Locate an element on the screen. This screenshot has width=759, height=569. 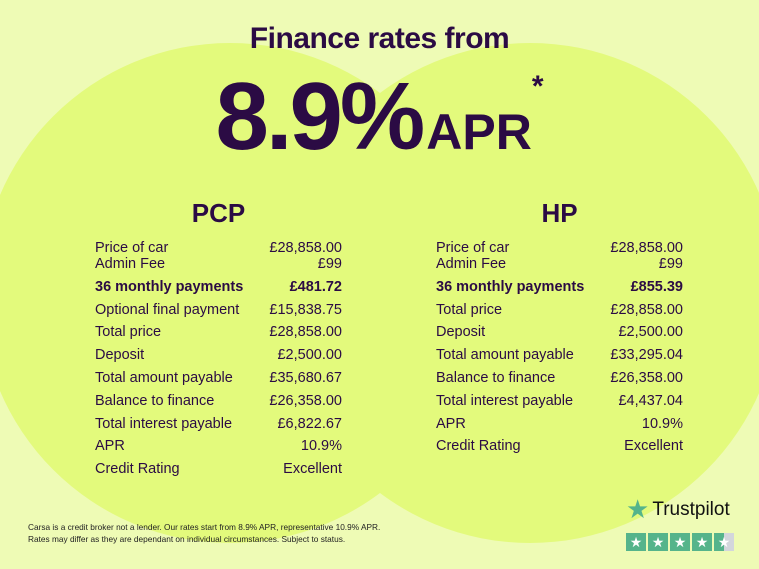
rating-stars: ★ ★ ★ ★ ★ is located at coordinates (680, 542).